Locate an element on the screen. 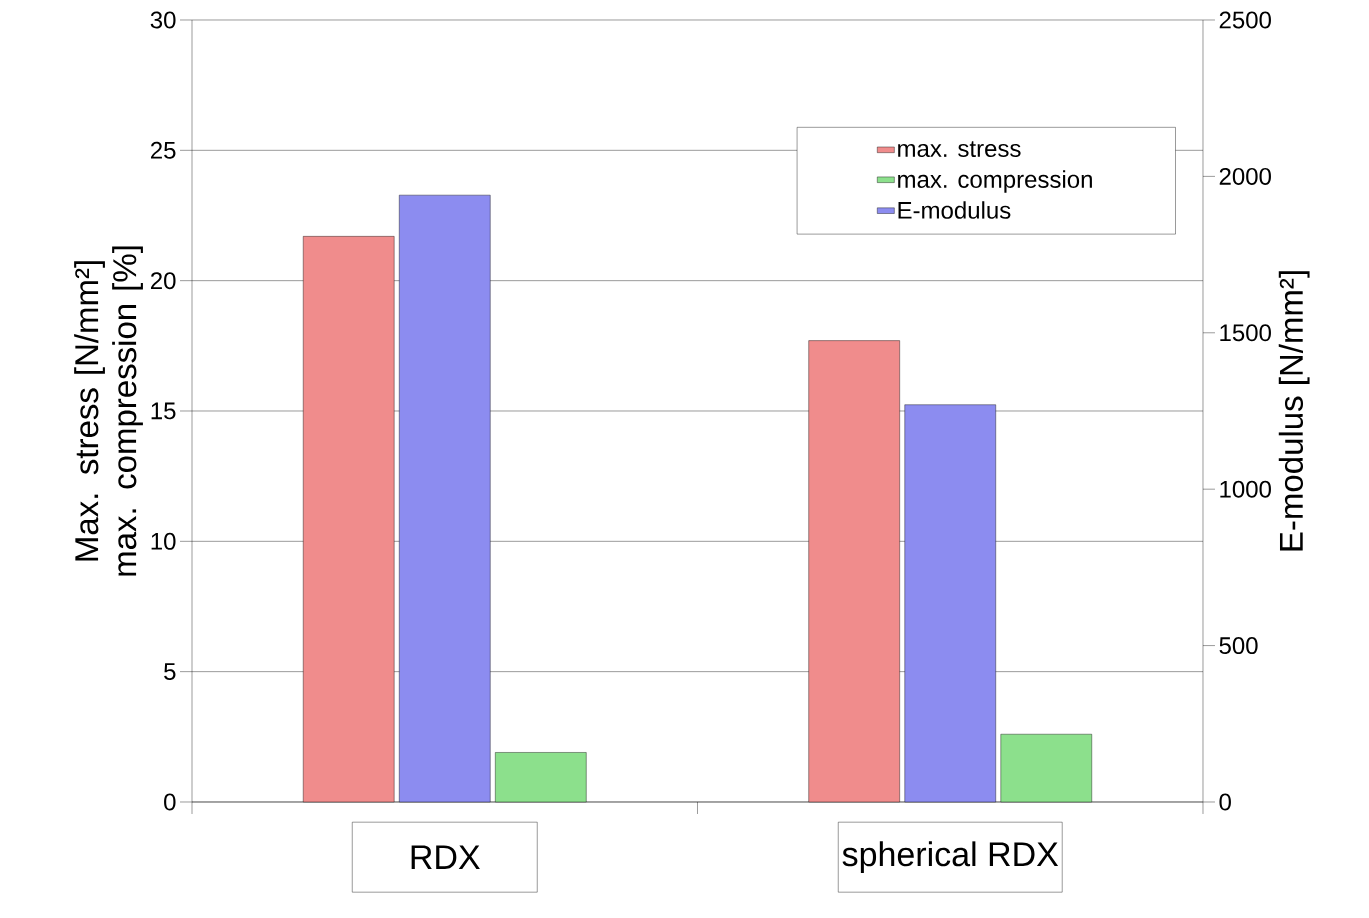 This screenshot has width=1369, height=918. y-tick-label: 20 is located at coordinates (163, 281).